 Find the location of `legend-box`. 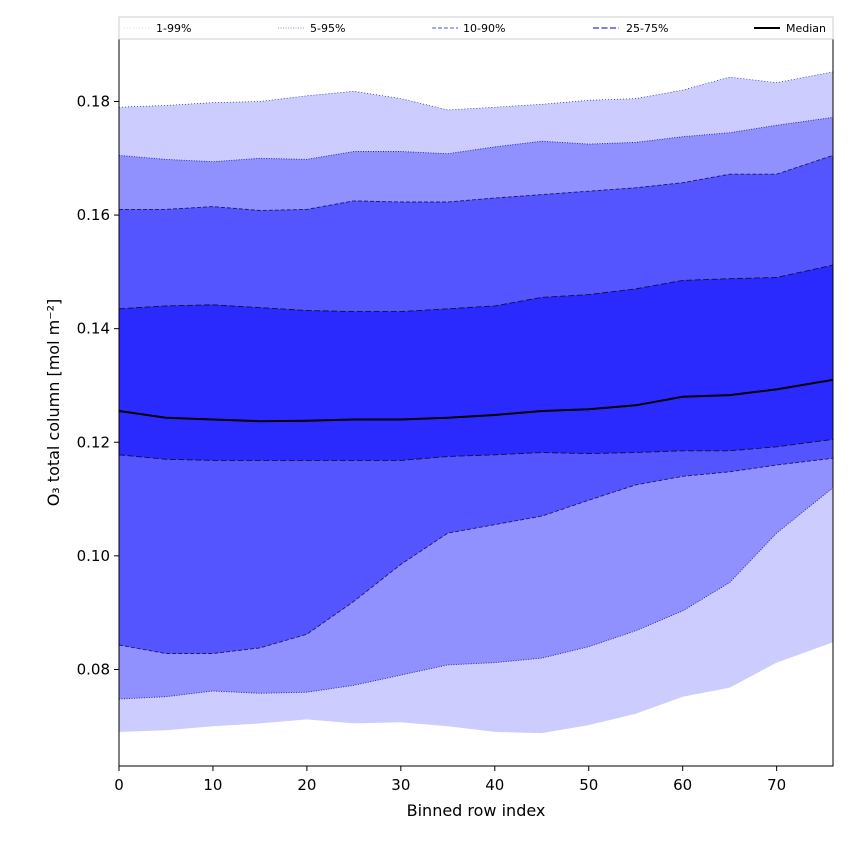

legend-box is located at coordinates (476, 28).